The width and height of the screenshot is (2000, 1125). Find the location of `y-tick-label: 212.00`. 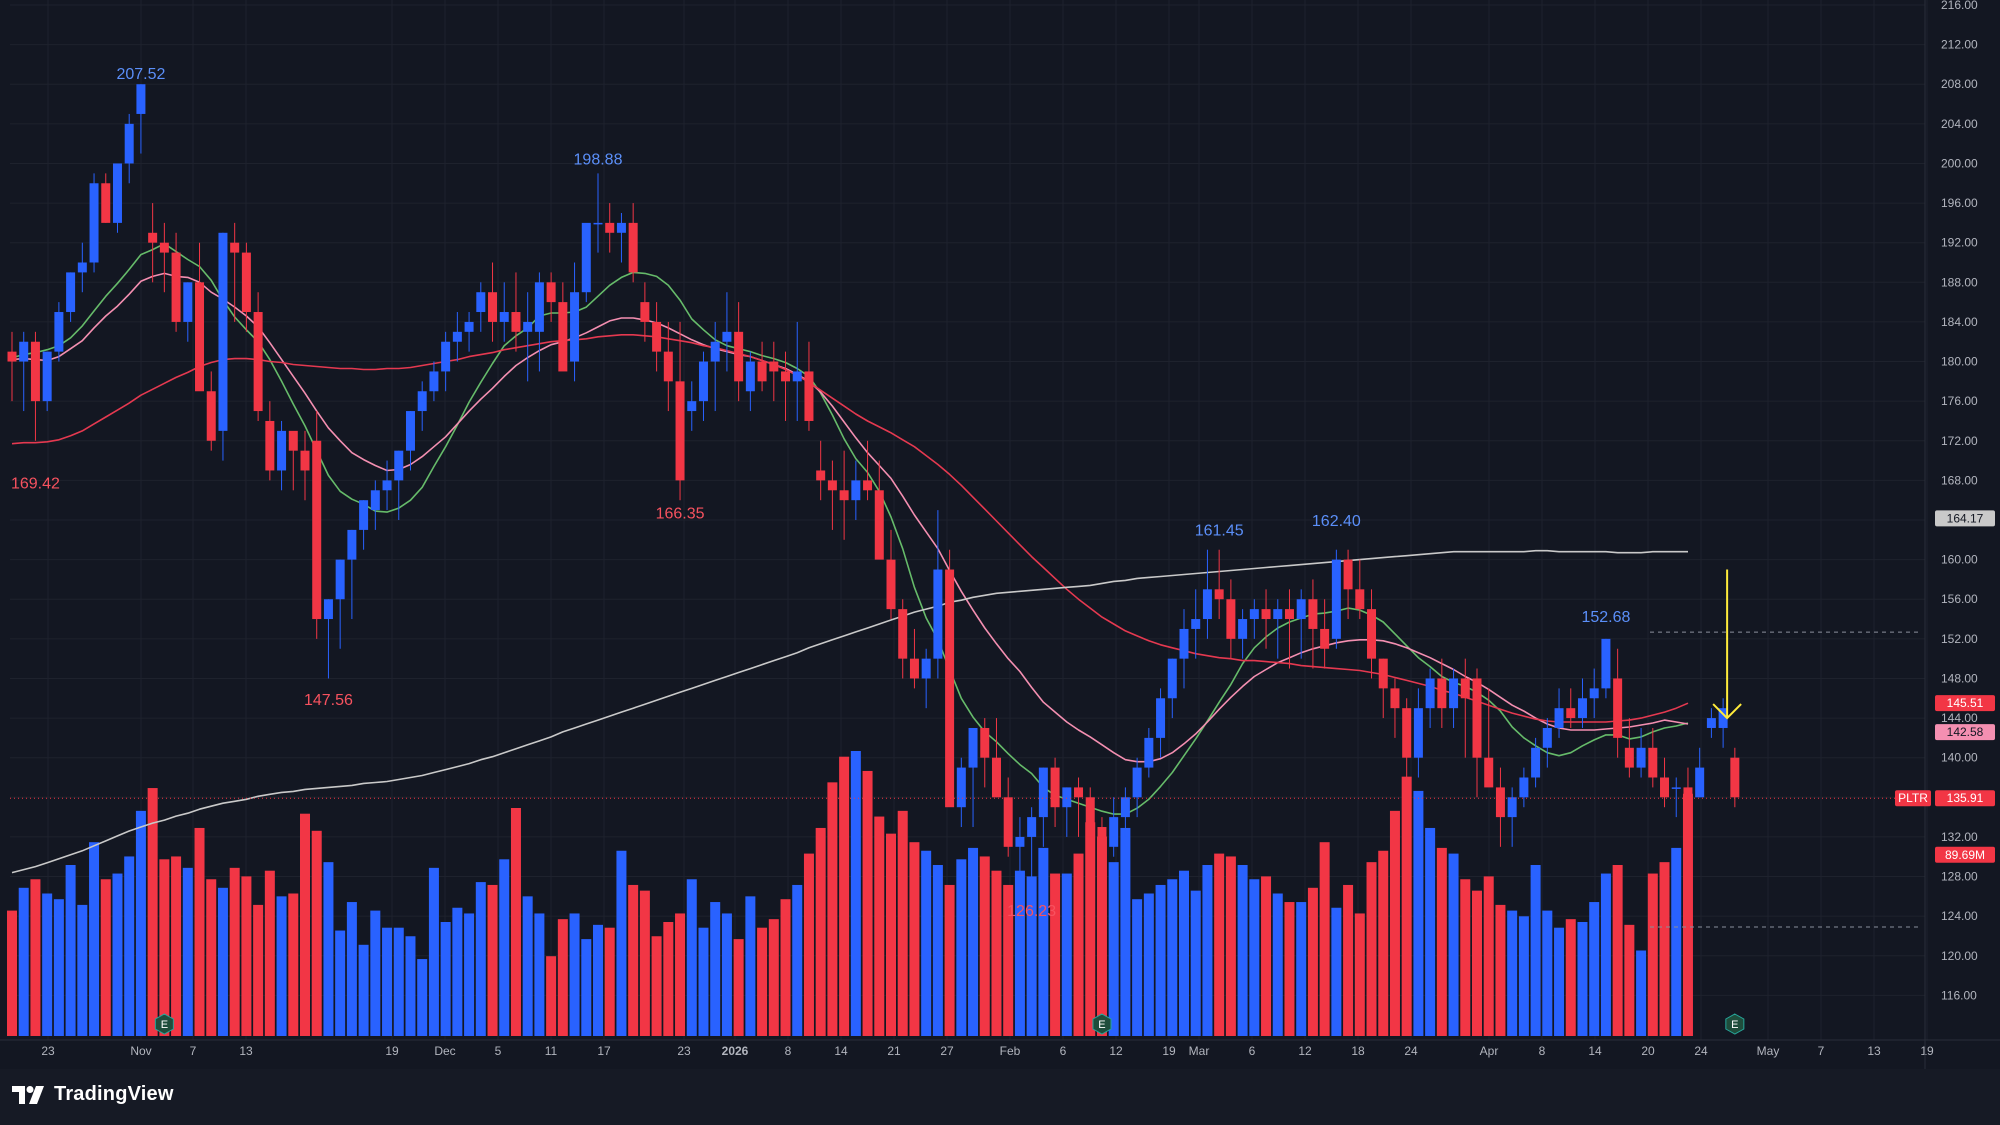

y-tick-label: 212.00 is located at coordinates (1959, 45).